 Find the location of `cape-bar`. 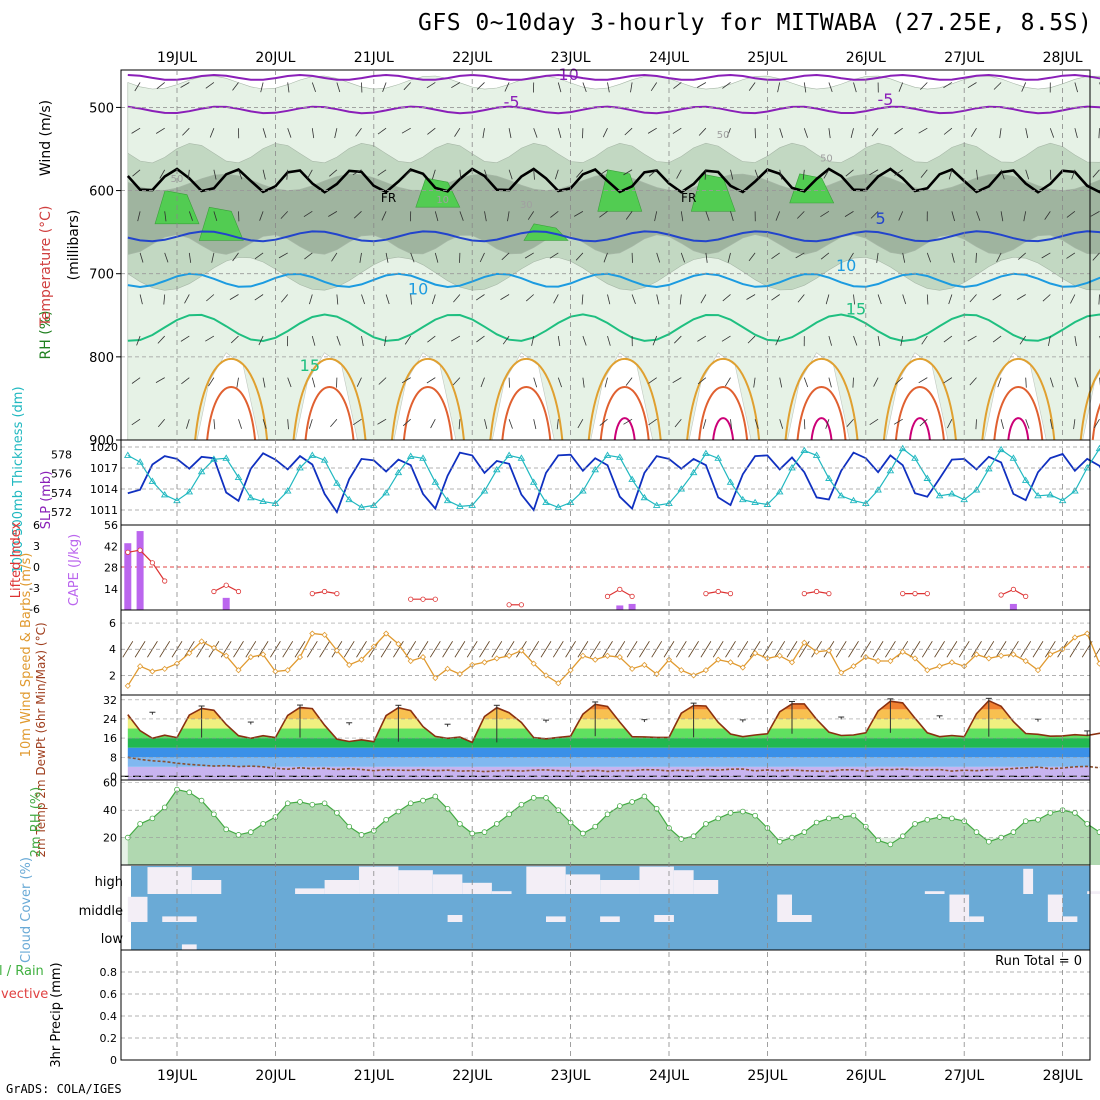

cape-bar is located at coordinates (128, 576).